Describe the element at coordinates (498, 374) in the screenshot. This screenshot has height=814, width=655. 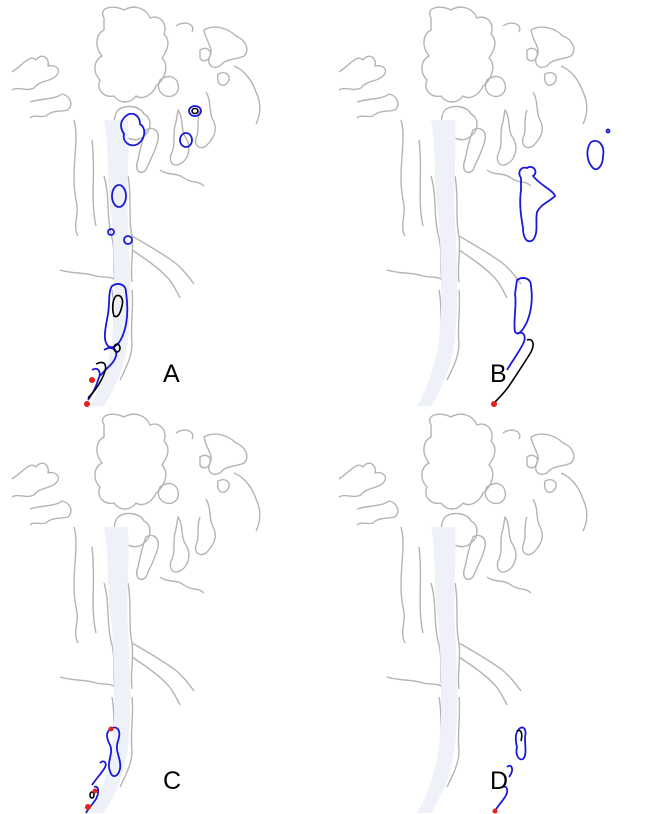
I see `panel-label: B` at that location.